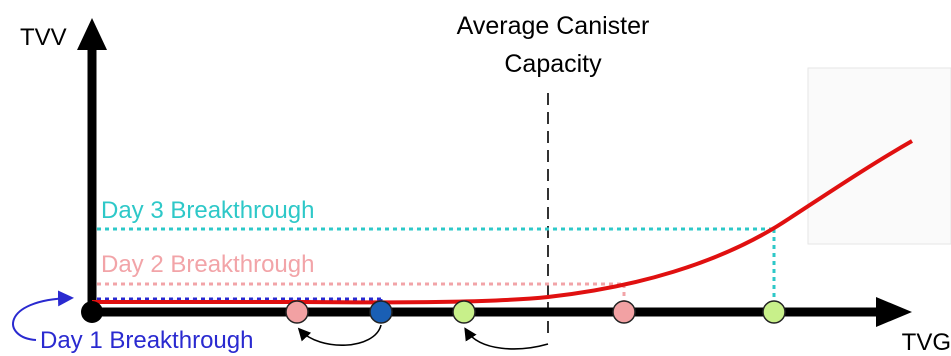 The image size is (951, 356). I want to click on dot-pink-day1, so click(297, 312).